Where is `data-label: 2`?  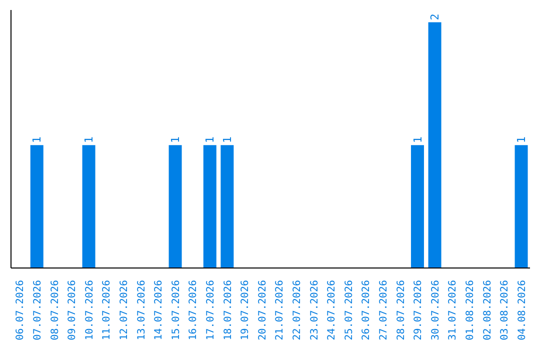
data-label: 2 is located at coordinates (435, 17).